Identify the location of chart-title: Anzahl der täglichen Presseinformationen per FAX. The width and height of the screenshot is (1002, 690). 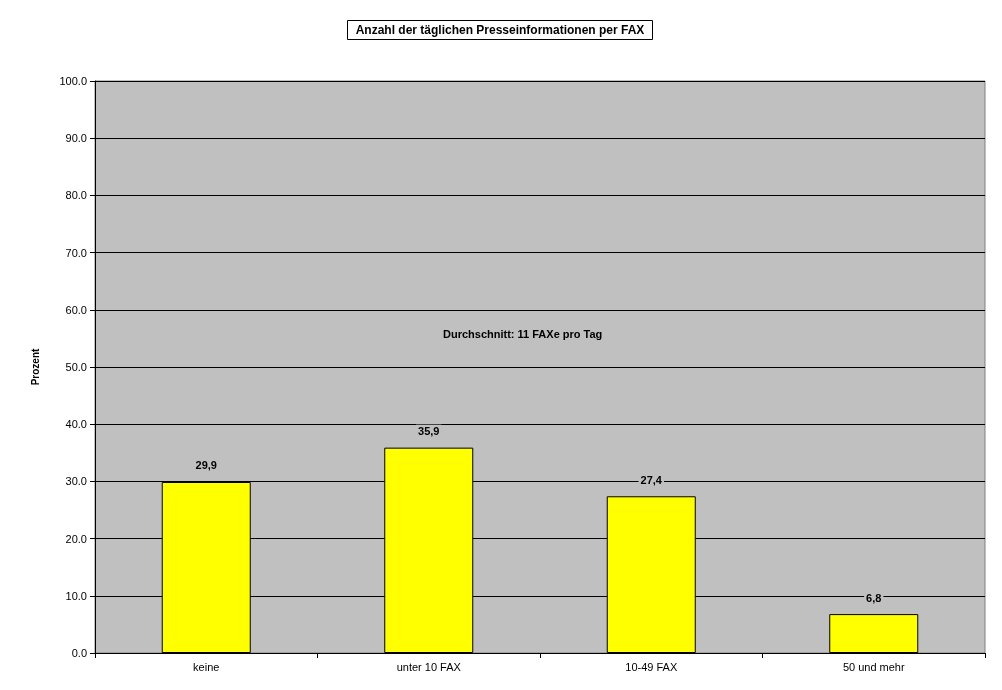
(500, 30).